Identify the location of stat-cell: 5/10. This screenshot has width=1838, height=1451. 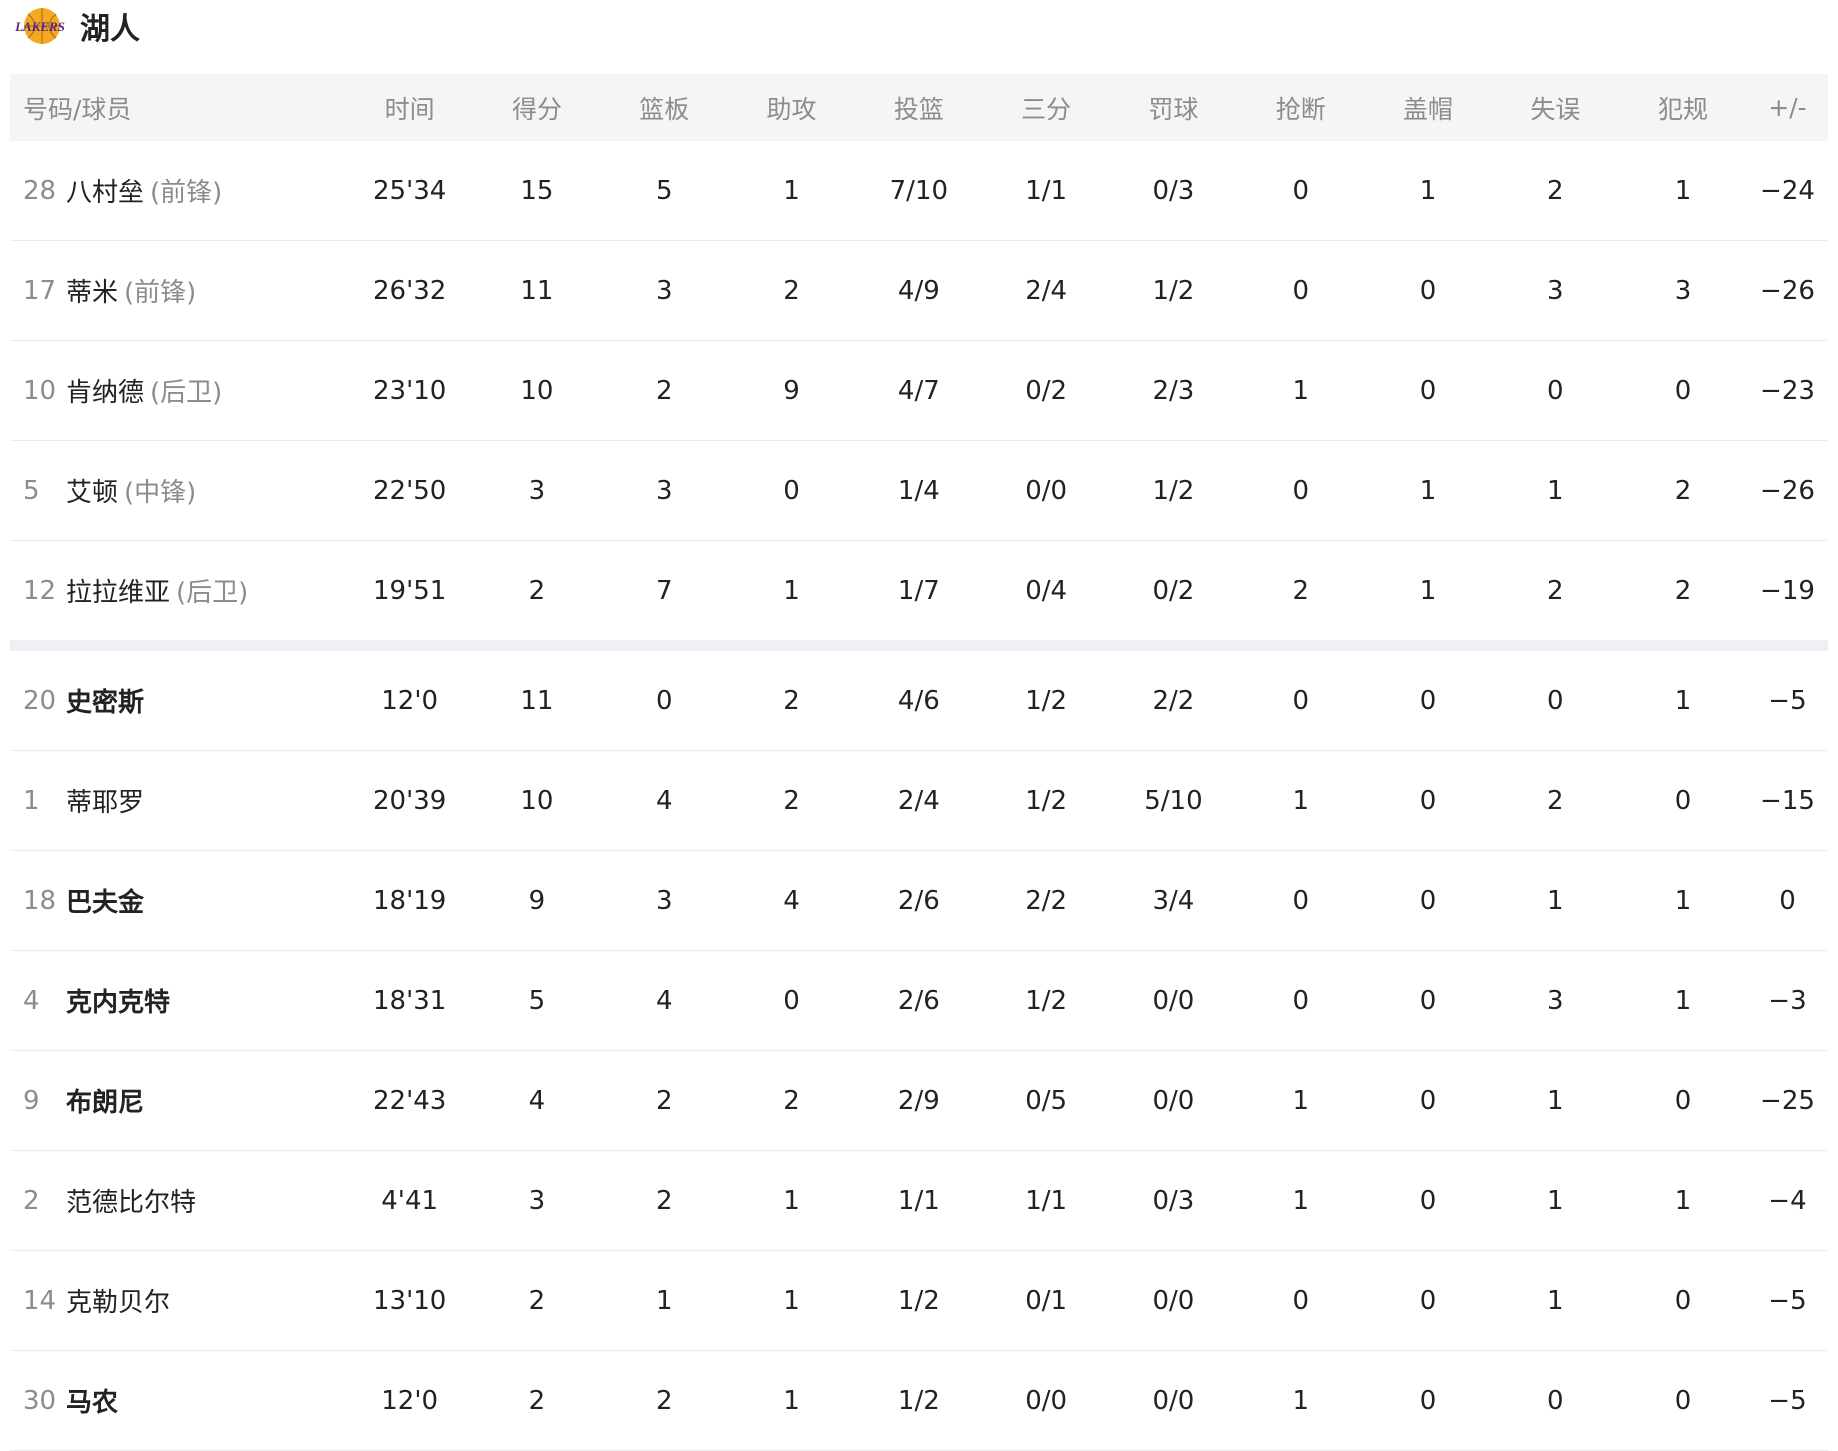
(1173, 800).